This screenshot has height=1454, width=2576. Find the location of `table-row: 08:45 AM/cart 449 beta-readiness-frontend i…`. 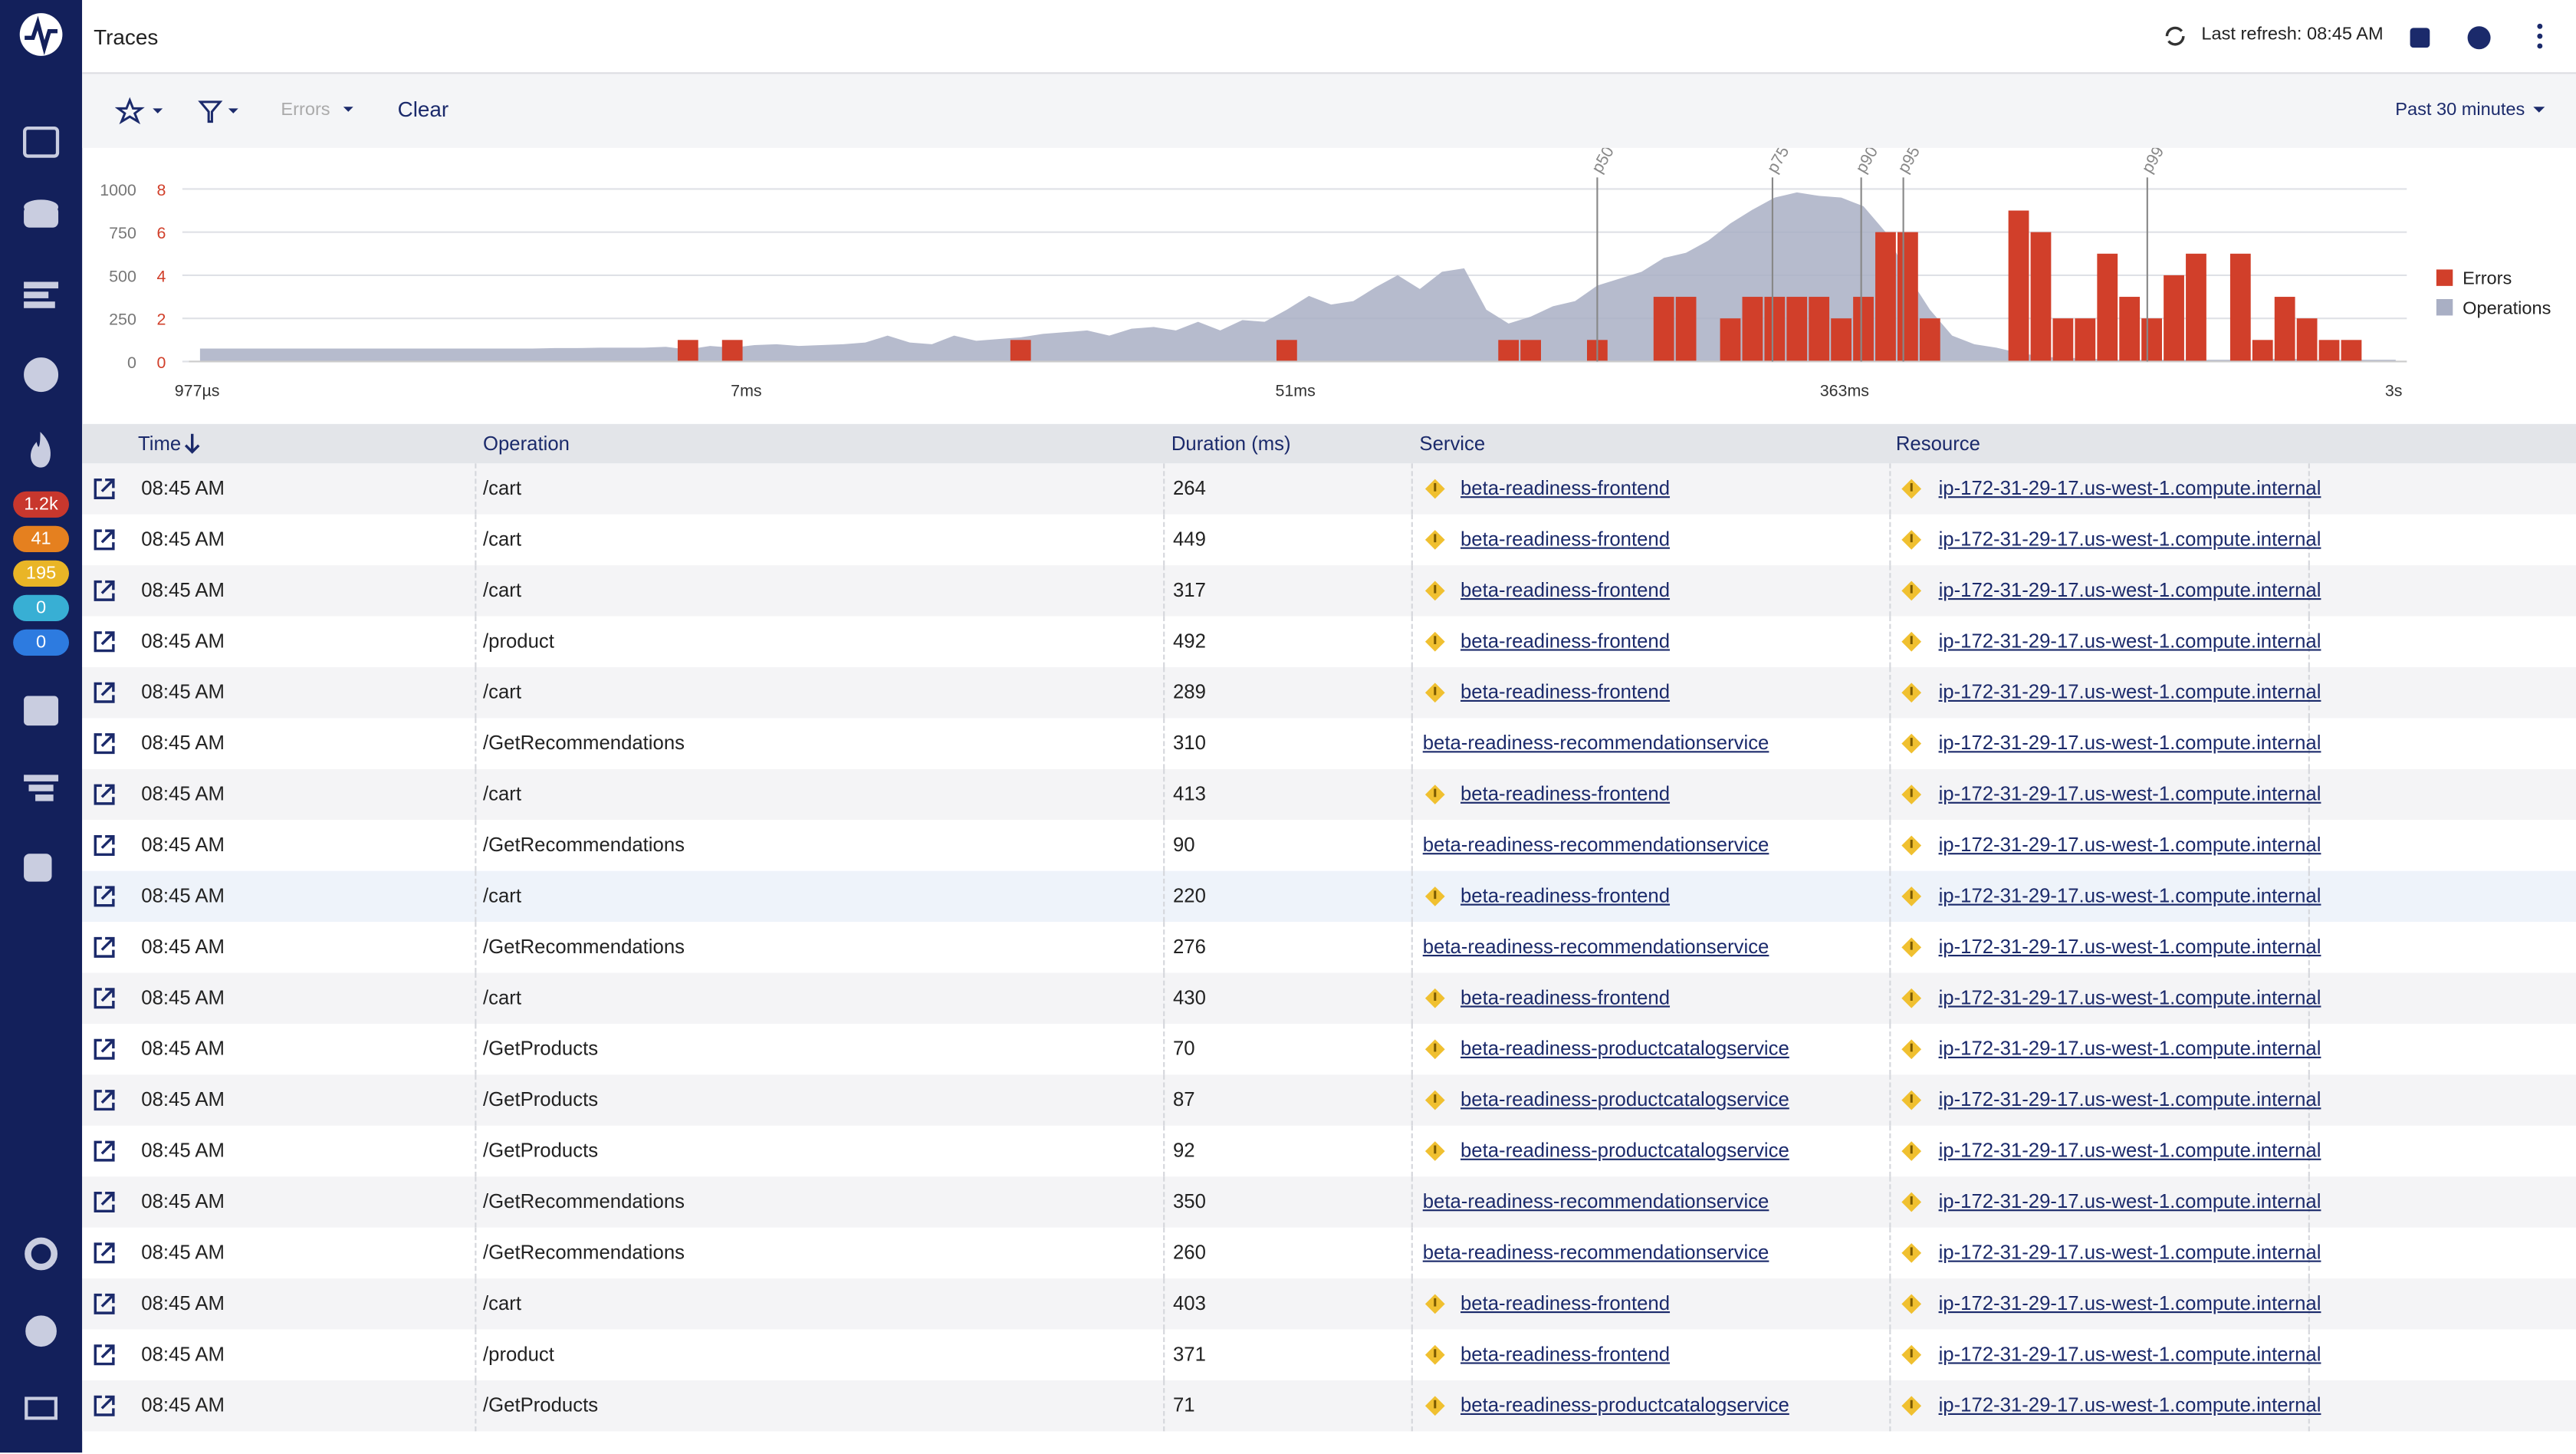

table-row: 08:45 AM/cart 449 beta-readiness-frontend i… is located at coordinates (1329, 540).